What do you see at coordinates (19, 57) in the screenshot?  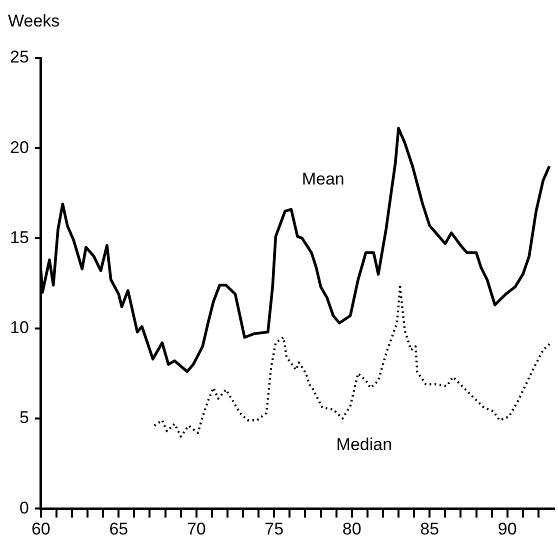 I see `y-tick-label: 25` at bounding box center [19, 57].